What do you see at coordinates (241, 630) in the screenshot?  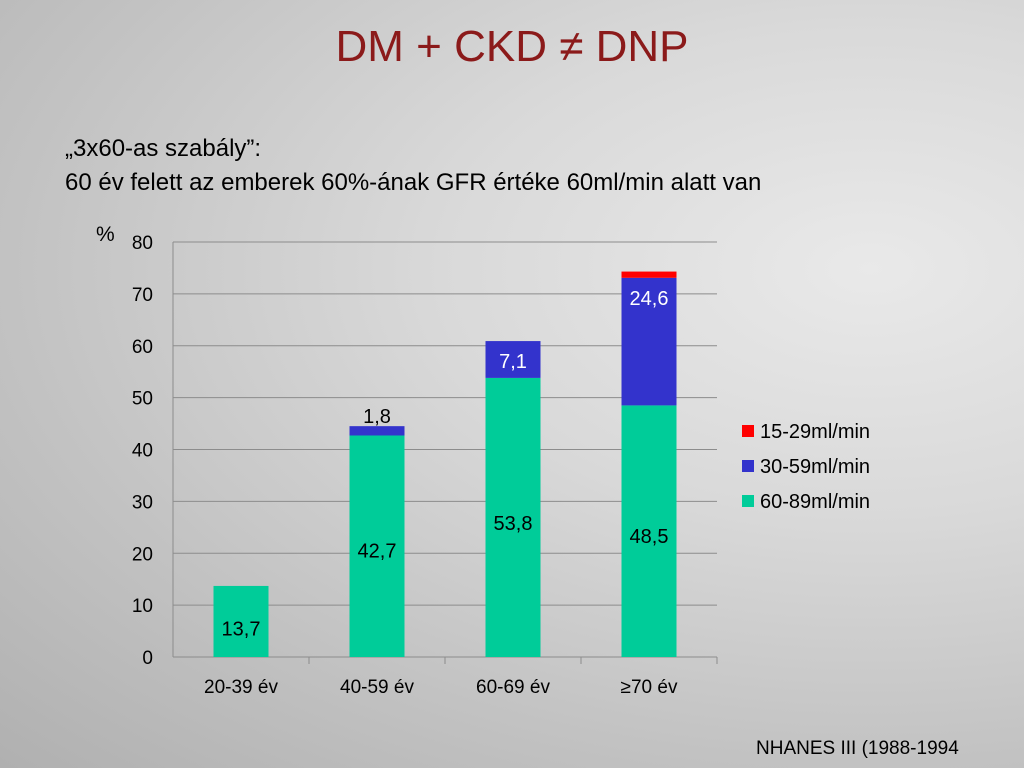 I see `data-label: 13,7` at bounding box center [241, 630].